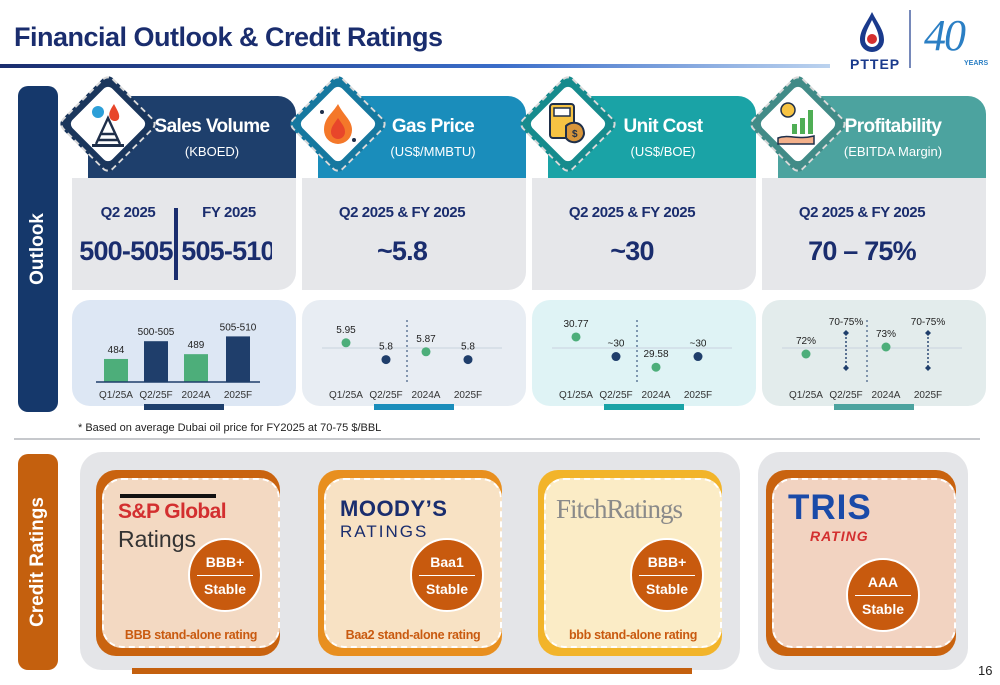  Describe the element at coordinates (862, 212) in the screenshot. I see `period-label: Q2 2025 & FY 2025` at that location.